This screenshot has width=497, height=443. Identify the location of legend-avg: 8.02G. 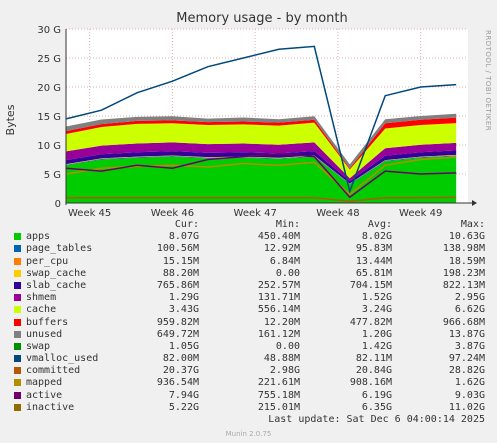
(376, 237).